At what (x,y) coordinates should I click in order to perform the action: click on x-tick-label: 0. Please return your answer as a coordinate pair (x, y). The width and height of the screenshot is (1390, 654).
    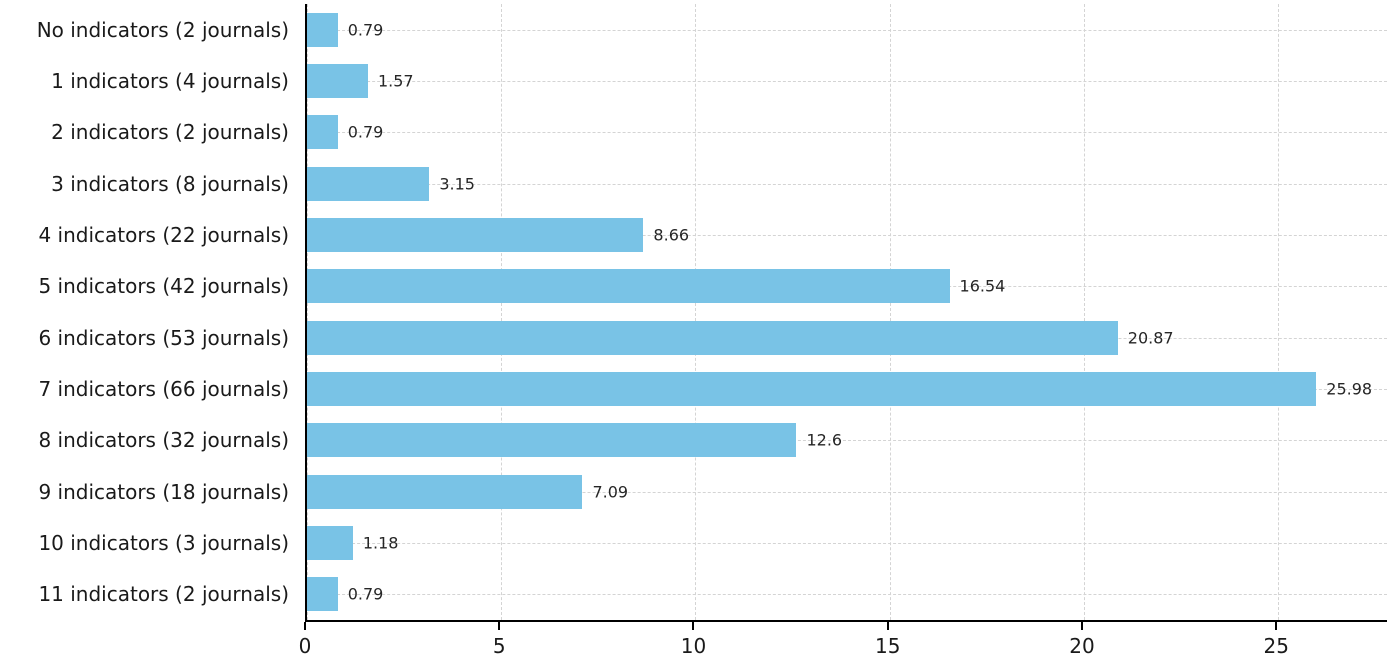
    Looking at the image, I should click on (305, 644).